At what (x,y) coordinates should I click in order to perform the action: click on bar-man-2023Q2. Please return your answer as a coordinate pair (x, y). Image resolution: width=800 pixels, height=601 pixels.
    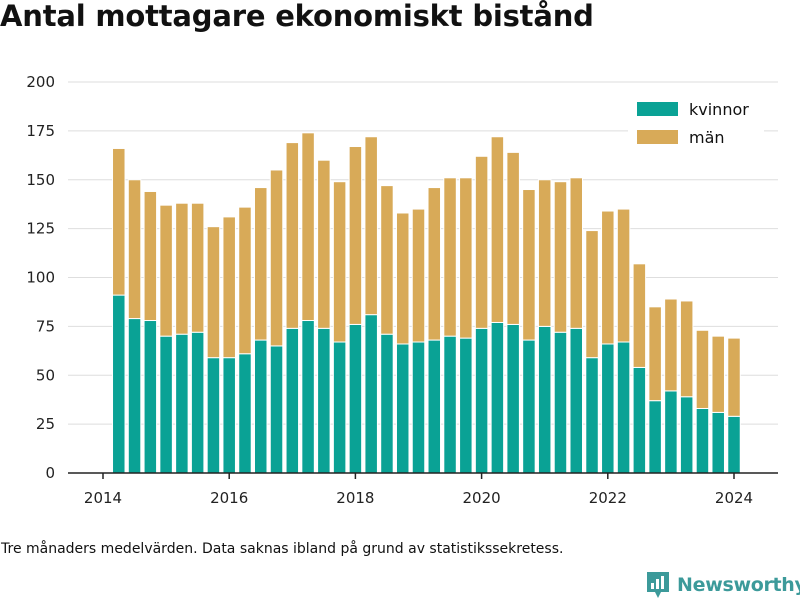
    Looking at the image, I should click on (686, 349).